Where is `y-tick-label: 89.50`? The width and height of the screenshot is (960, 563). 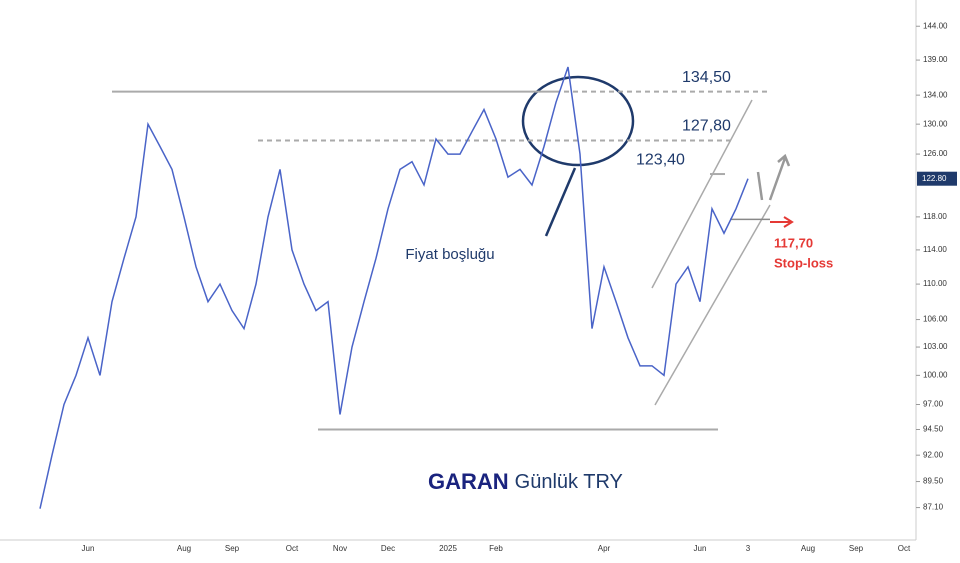
y-tick-label: 89.50 is located at coordinates (933, 481).